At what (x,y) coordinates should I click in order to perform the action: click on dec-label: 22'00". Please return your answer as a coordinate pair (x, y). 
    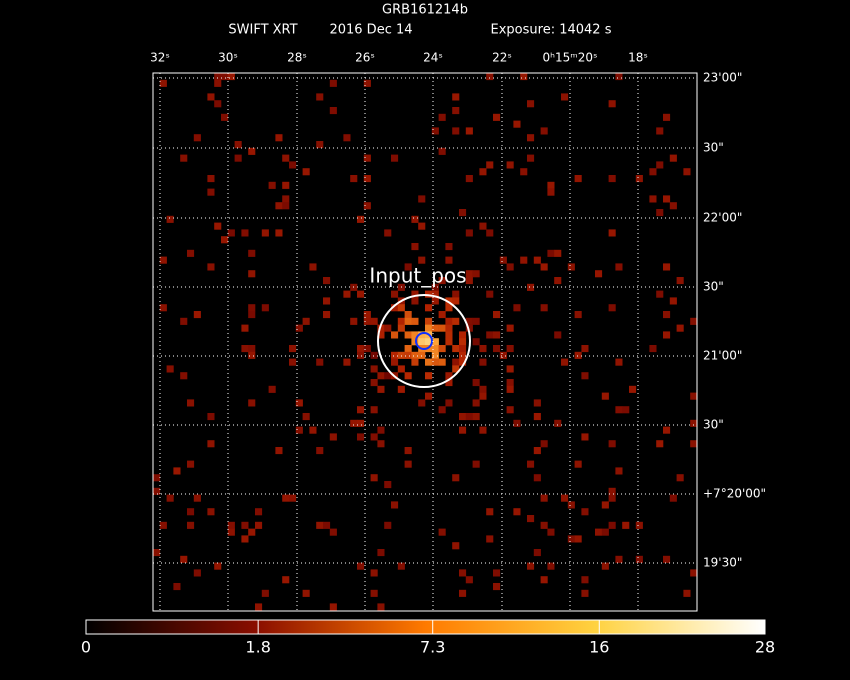
    Looking at the image, I should click on (722, 218).